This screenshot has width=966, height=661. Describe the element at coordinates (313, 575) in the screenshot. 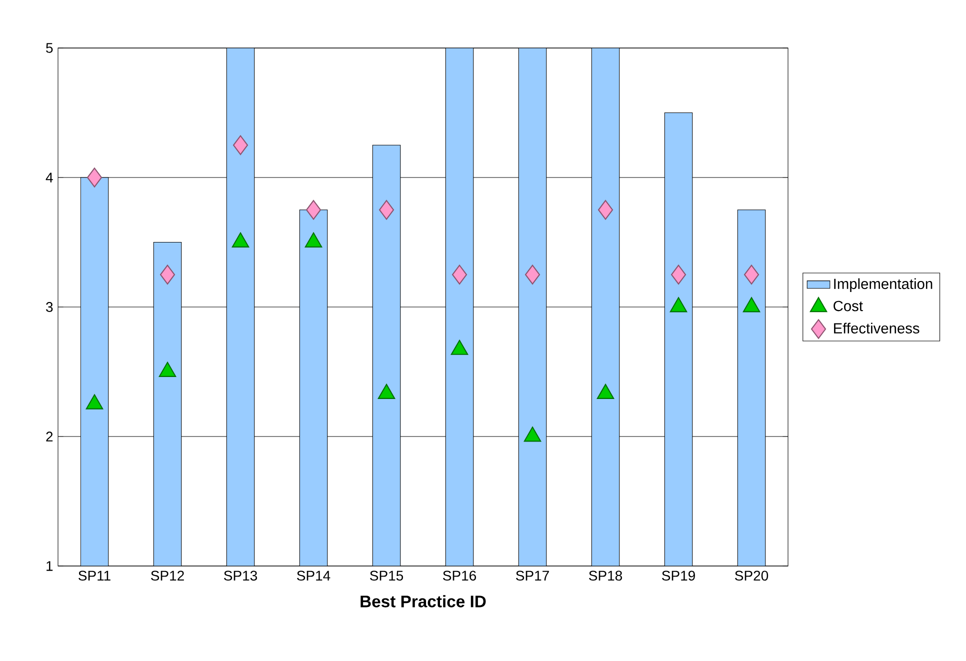

I see `x-tick-label: SP14` at that location.